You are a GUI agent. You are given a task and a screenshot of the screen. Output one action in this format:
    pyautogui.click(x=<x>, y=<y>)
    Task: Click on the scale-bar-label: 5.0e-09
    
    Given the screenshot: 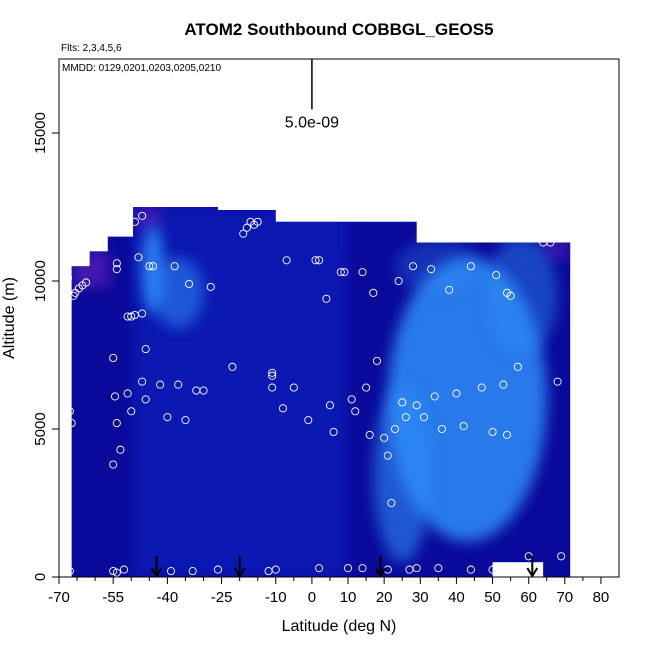 What is the action you would take?
    pyautogui.click(x=312, y=122)
    